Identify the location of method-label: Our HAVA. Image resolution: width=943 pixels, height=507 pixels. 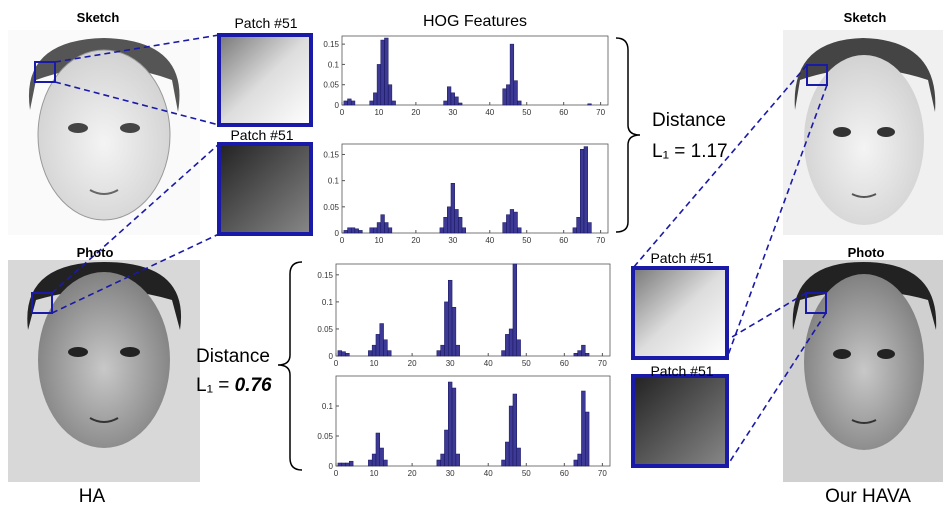
(868, 496).